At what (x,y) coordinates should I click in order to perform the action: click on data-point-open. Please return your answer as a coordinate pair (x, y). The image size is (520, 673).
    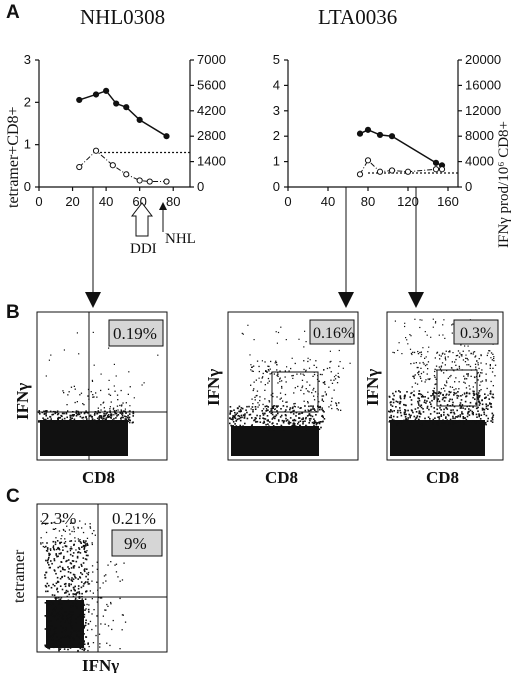
    Looking at the image, I should click on (79, 167).